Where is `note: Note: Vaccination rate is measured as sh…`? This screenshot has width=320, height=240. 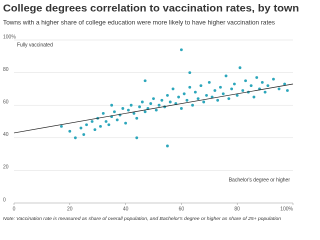
note: Note: Vaccination rate is measured as sh… is located at coordinates (142, 218).